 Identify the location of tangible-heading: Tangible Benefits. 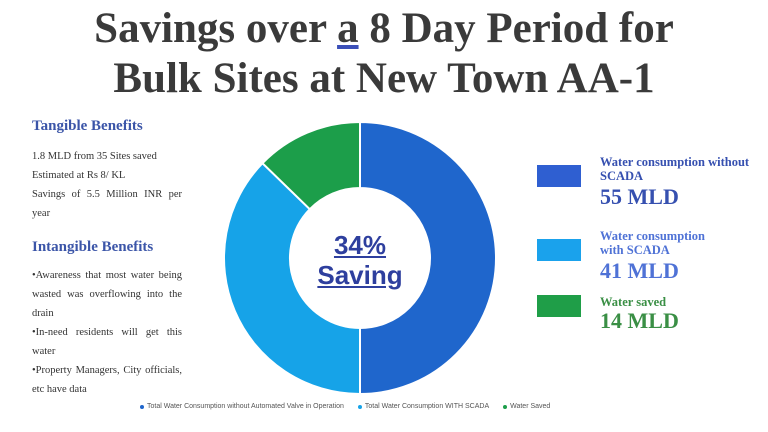
(87, 126).